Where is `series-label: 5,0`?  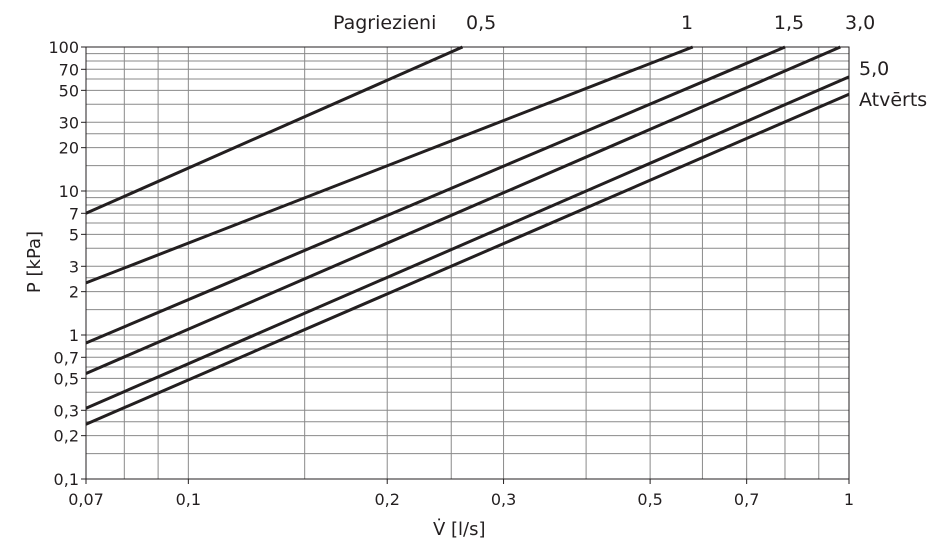
series-label: 5,0 is located at coordinates (874, 69).